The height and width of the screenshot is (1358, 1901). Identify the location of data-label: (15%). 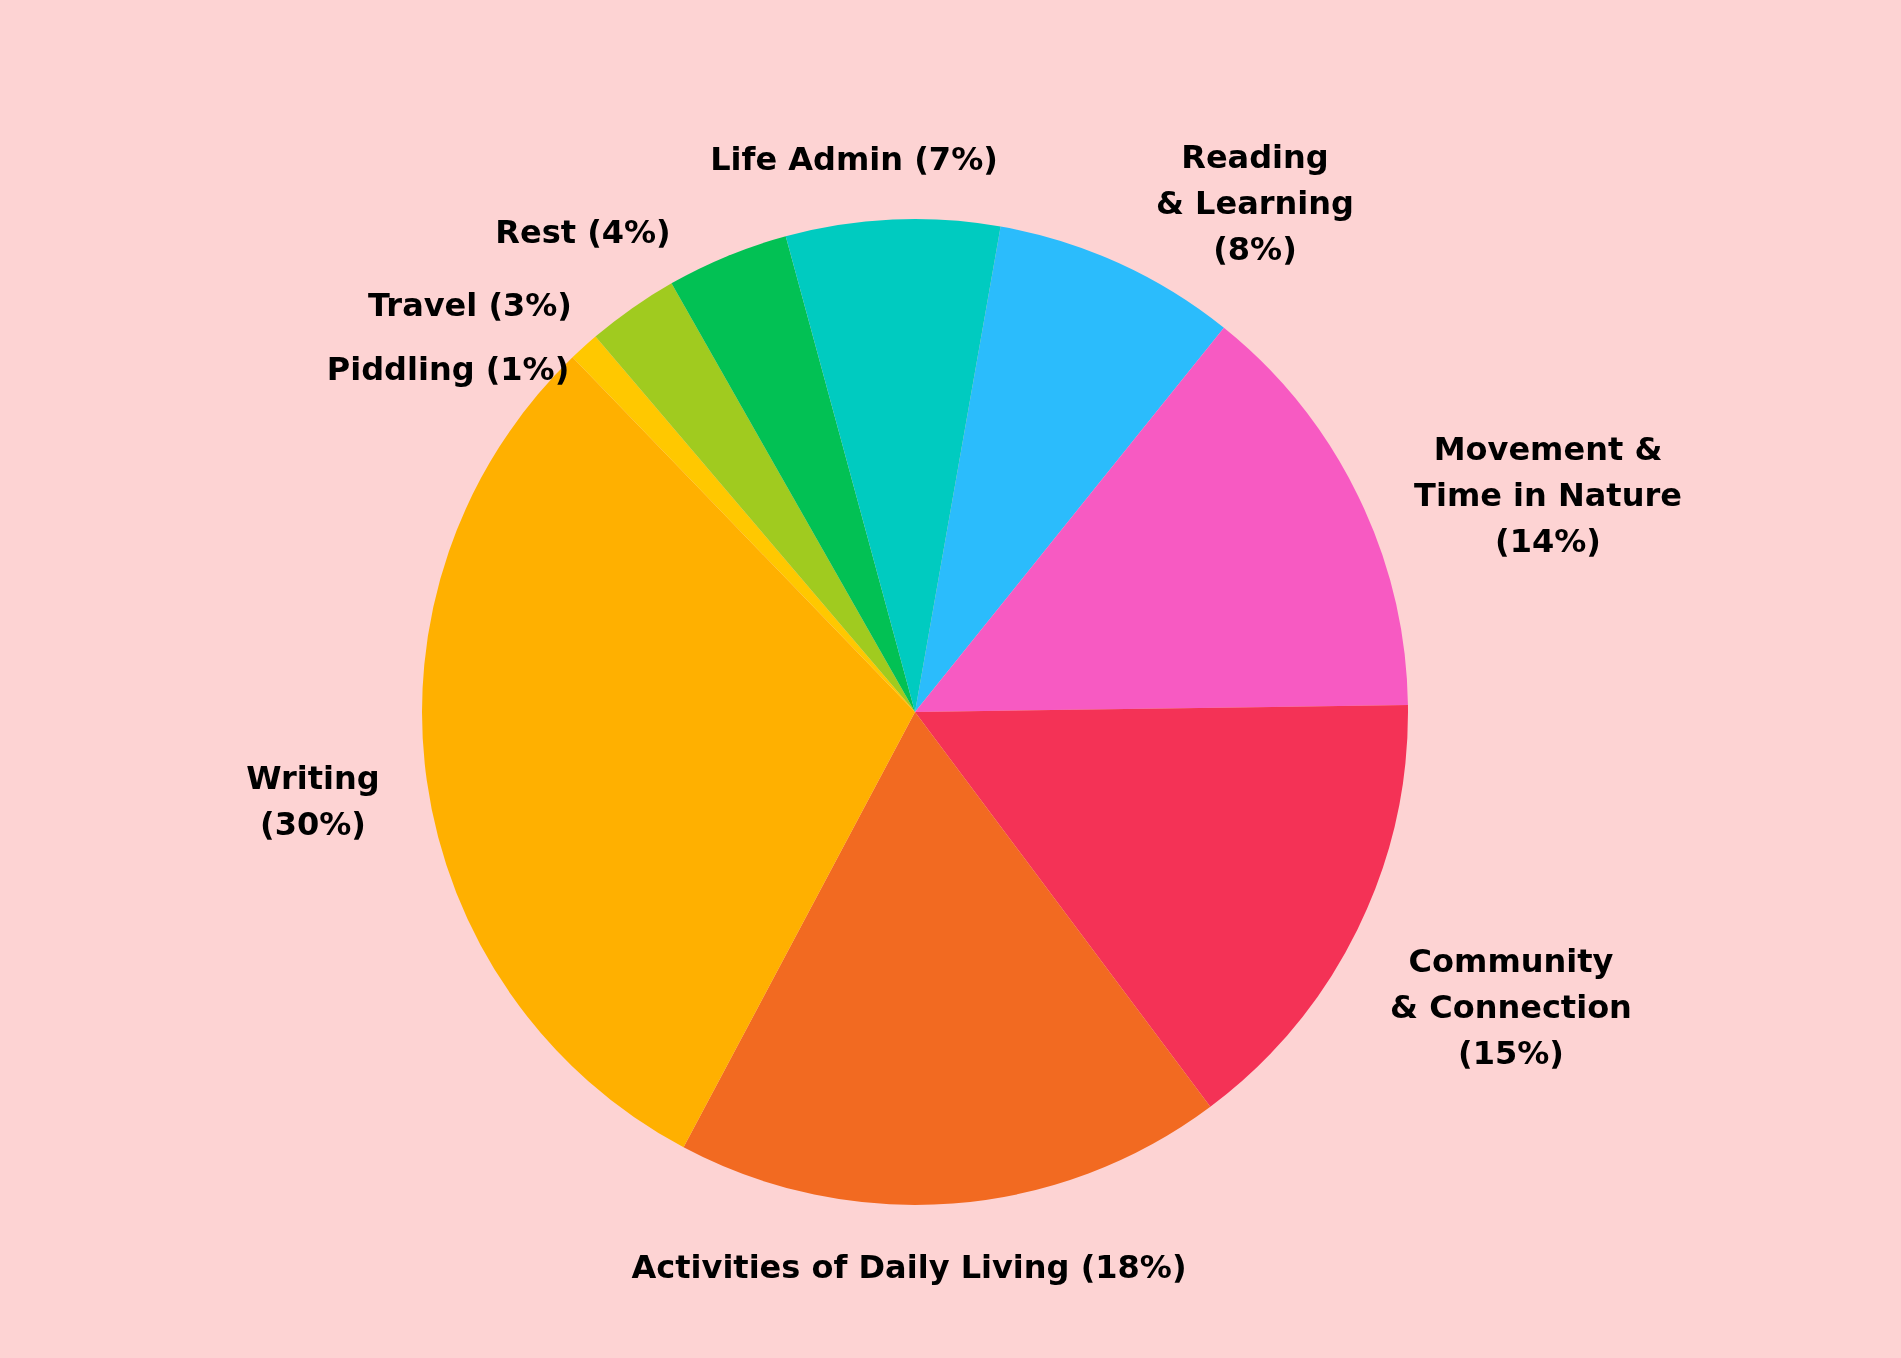
(1511, 1053).